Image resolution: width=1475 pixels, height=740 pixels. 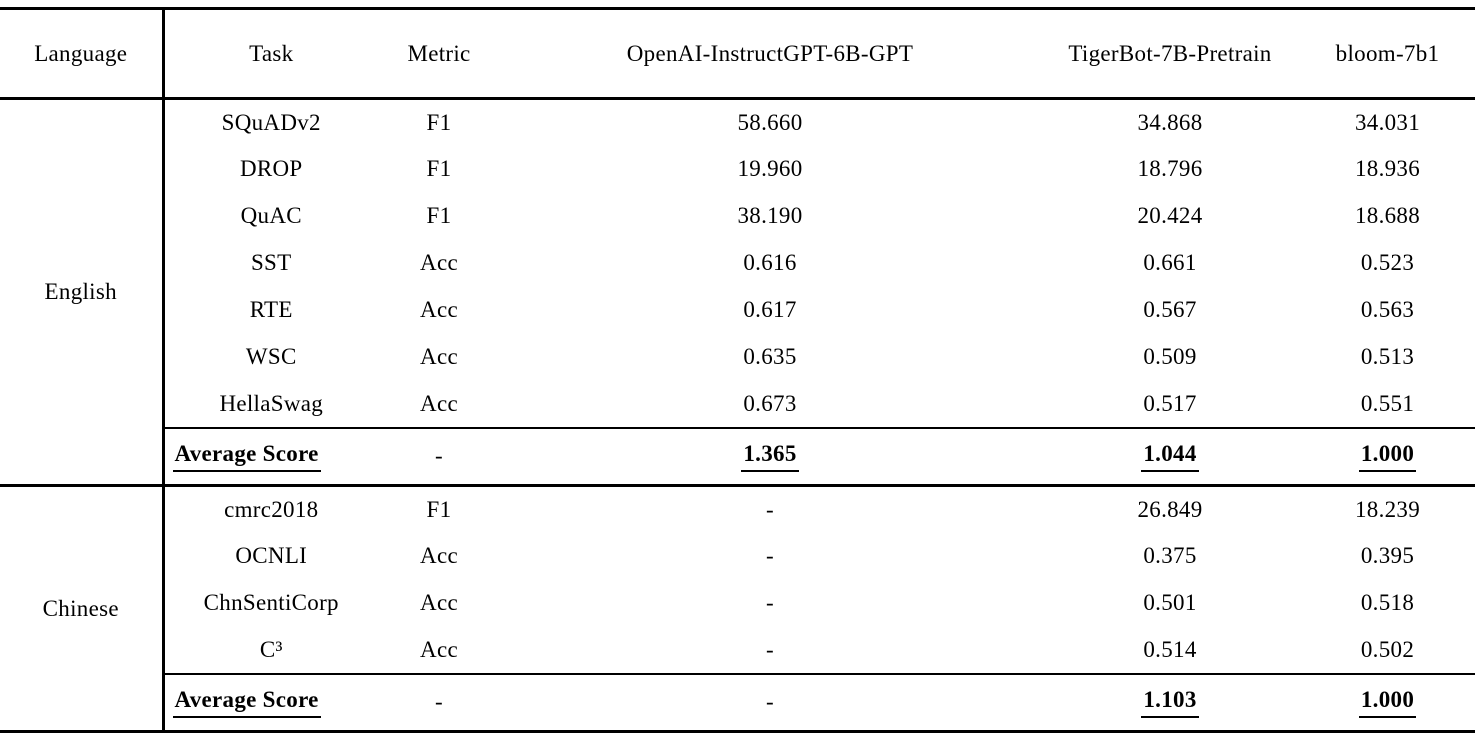 What do you see at coordinates (1170, 509) in the screenshot?
I see `tigerbot-value: 26.849` at bounding box center [1170, 509].